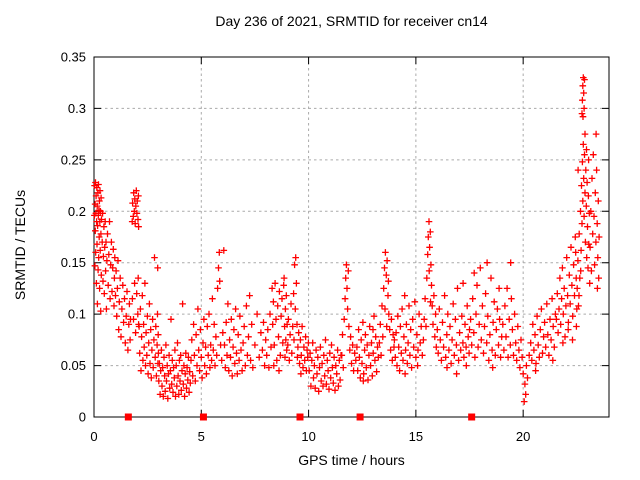 The image size is (640, 480). Describe the element at coordinates (93, 436) in the screenshot. I see `x-tick-label: 0` at that location.